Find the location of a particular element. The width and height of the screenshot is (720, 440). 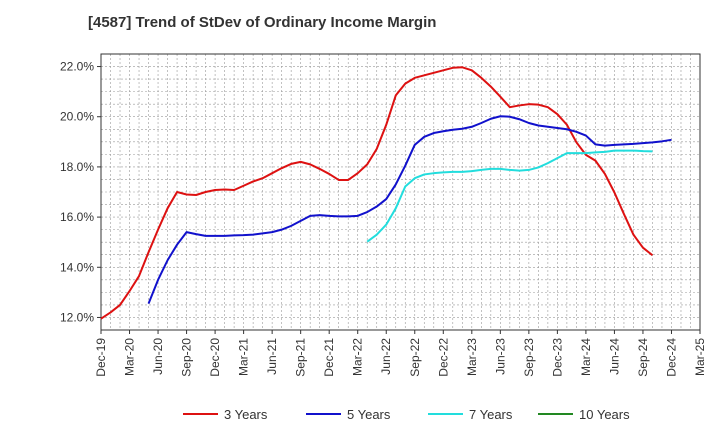

x-tick-label: Dec-20 is located at coordinates (215, 357).